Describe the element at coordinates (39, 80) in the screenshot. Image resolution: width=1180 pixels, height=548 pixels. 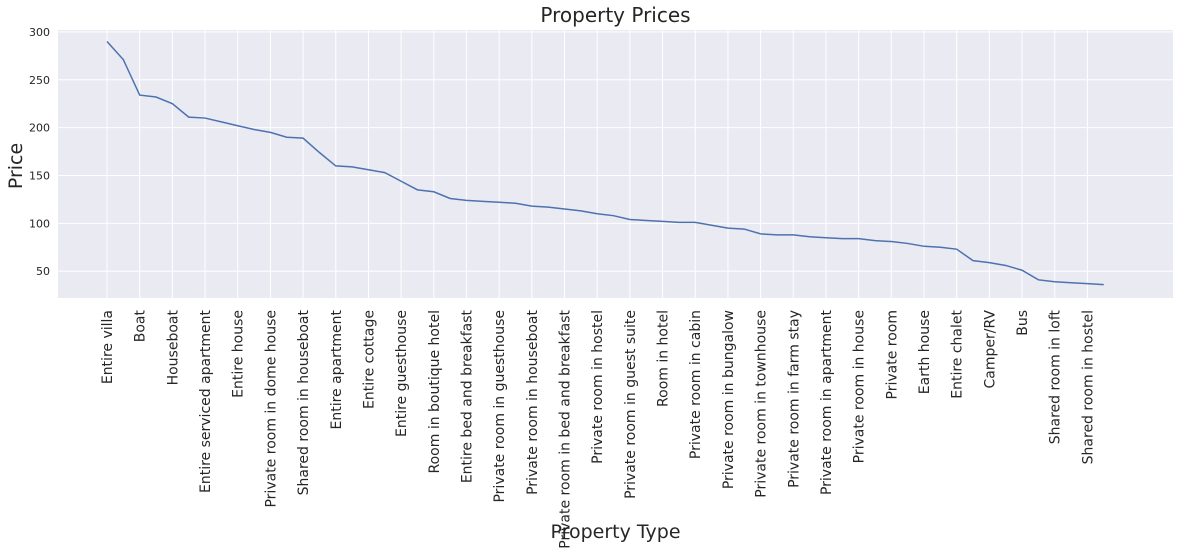
I see `y-tick-label: 250` at that location.